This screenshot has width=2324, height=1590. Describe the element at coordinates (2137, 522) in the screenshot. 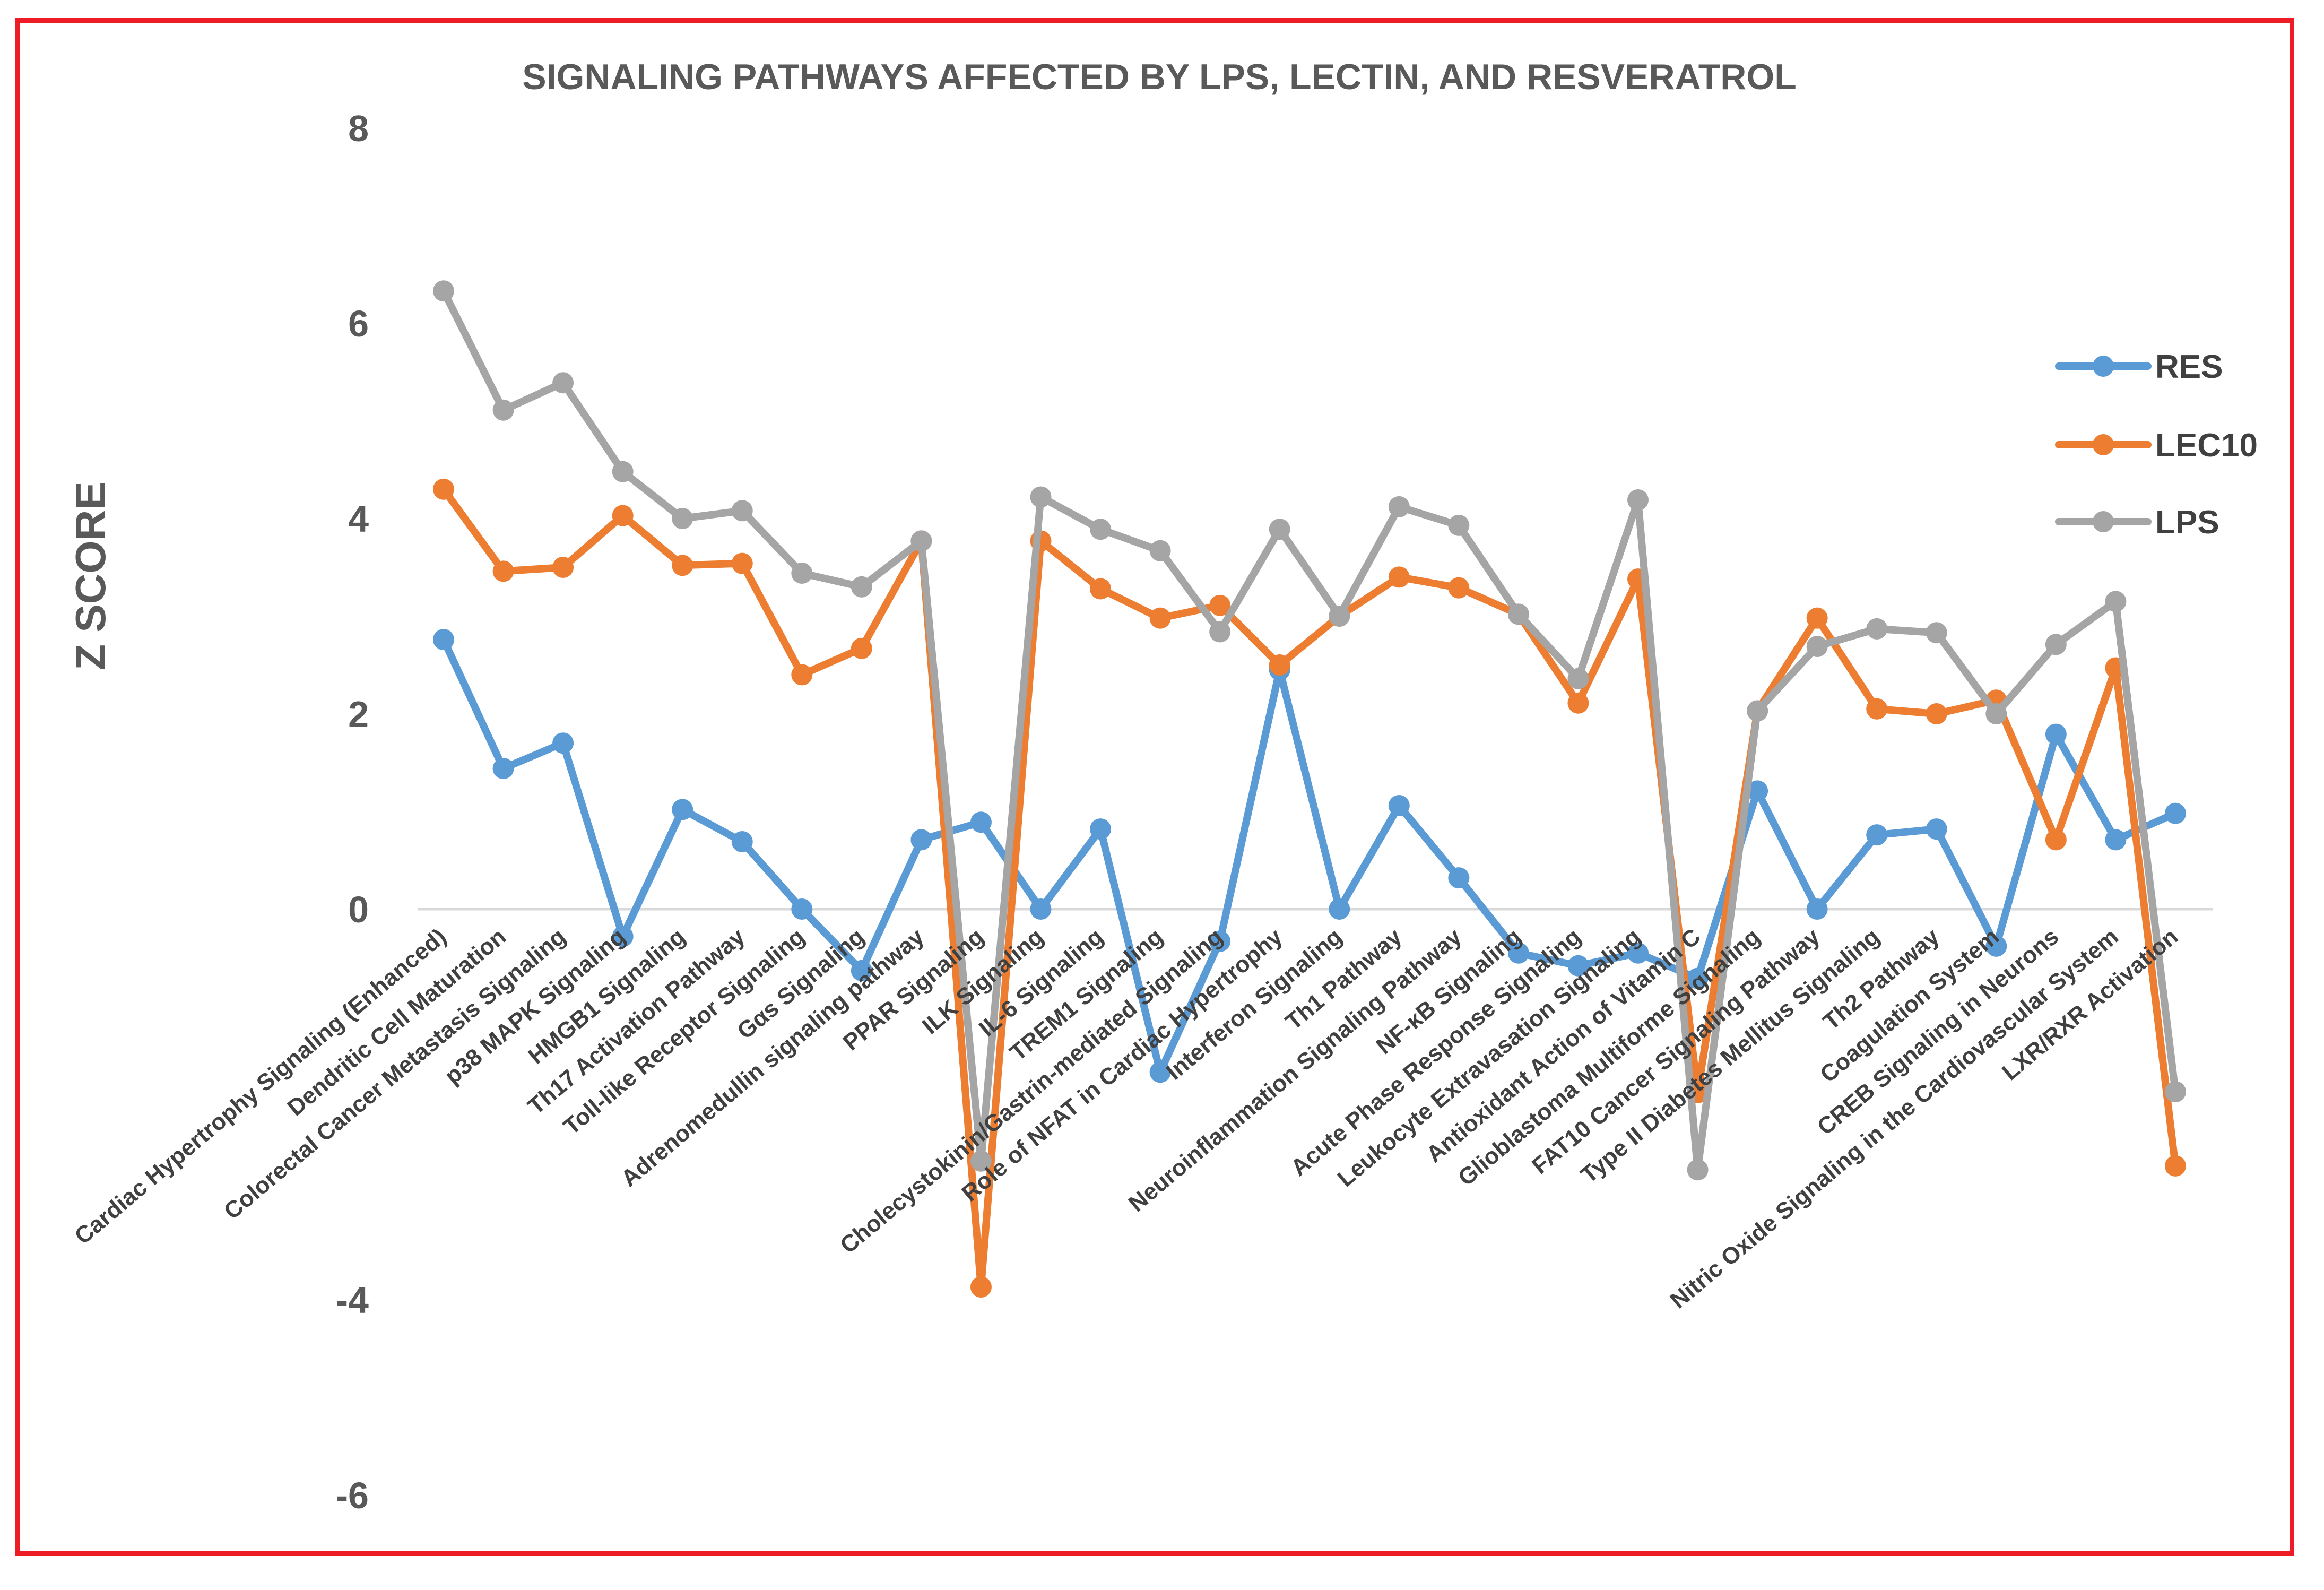

I see `legend-item-lps: LPS` at that location.